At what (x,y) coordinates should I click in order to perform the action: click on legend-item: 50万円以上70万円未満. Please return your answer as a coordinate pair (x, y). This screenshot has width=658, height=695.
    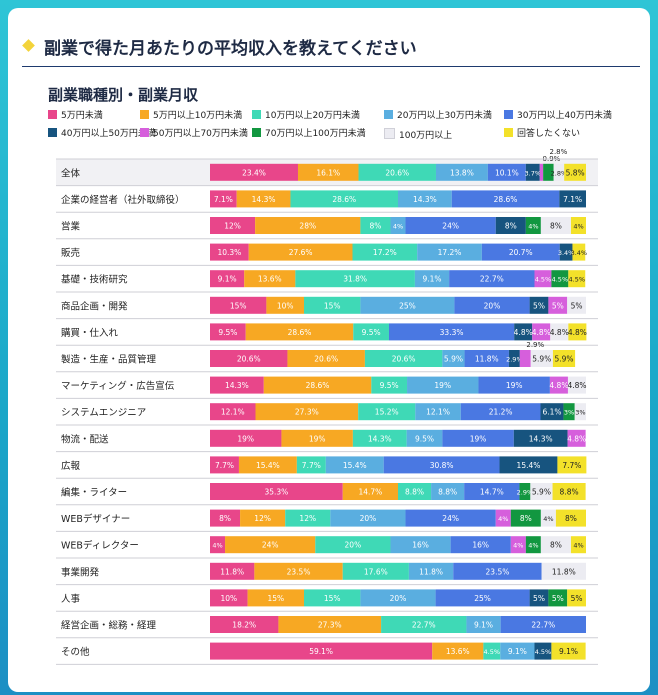
    Looking at the image, I should click on (194, 134).